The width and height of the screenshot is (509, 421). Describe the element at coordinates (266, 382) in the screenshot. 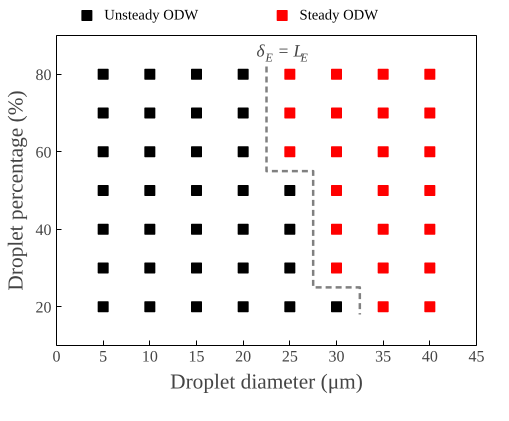

I see `x-axis-title: Droplet diameter (μm)` at that location.